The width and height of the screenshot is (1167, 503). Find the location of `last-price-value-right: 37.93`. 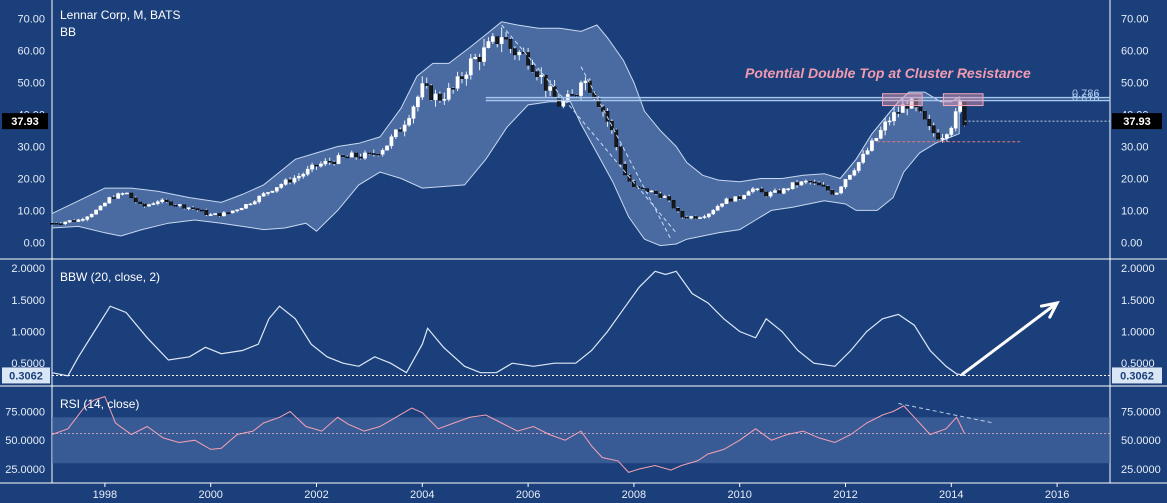

last-price-value-right: 37.93 is located at coordinates (1137, 122).